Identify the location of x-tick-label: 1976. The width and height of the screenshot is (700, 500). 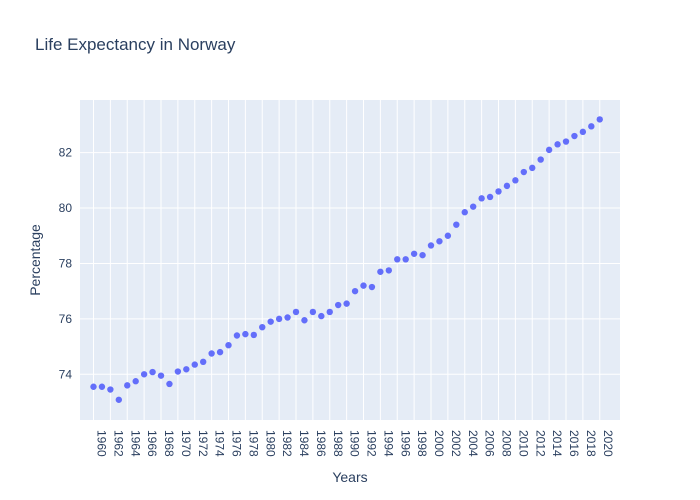
(237, 443).